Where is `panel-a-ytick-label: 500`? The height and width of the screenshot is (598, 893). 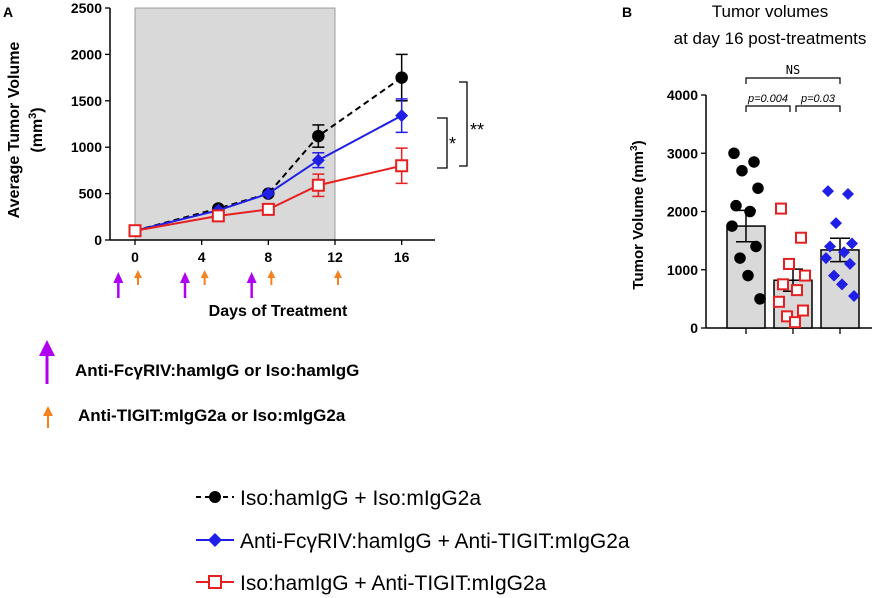 panel-a-ytick-label: 500 is located at coordinates (91, 194).